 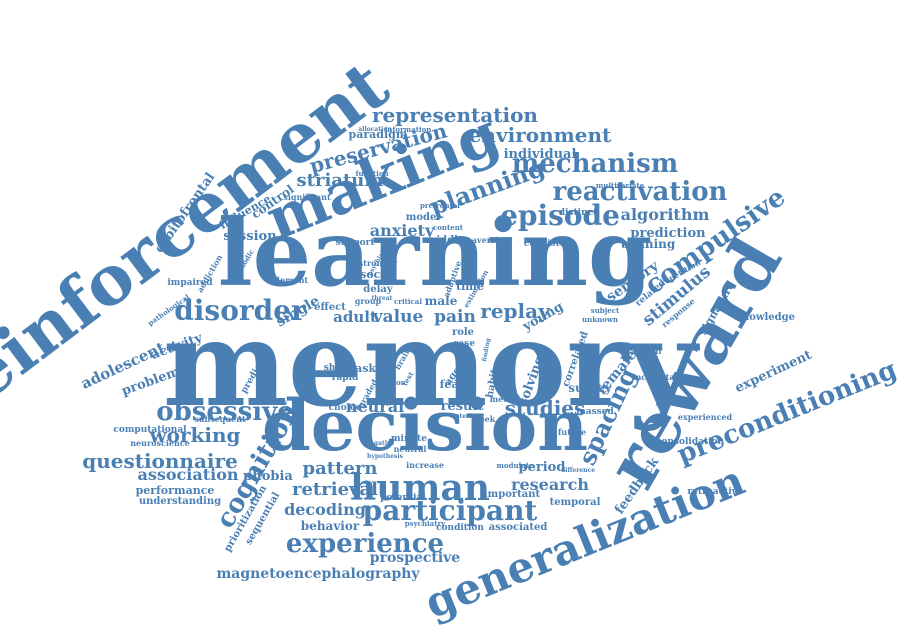 I want to click on cloud-word-increase: increase, so click(x=425, y=465).